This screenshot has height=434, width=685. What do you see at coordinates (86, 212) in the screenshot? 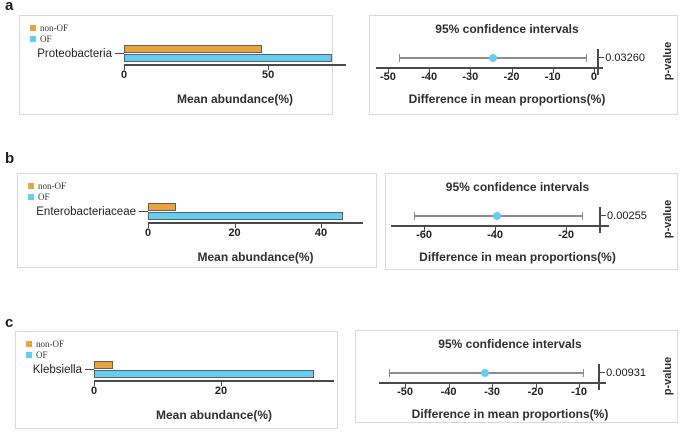
I see `feature-label: Enterobacteriaceae` at bounding box center [86, 212].